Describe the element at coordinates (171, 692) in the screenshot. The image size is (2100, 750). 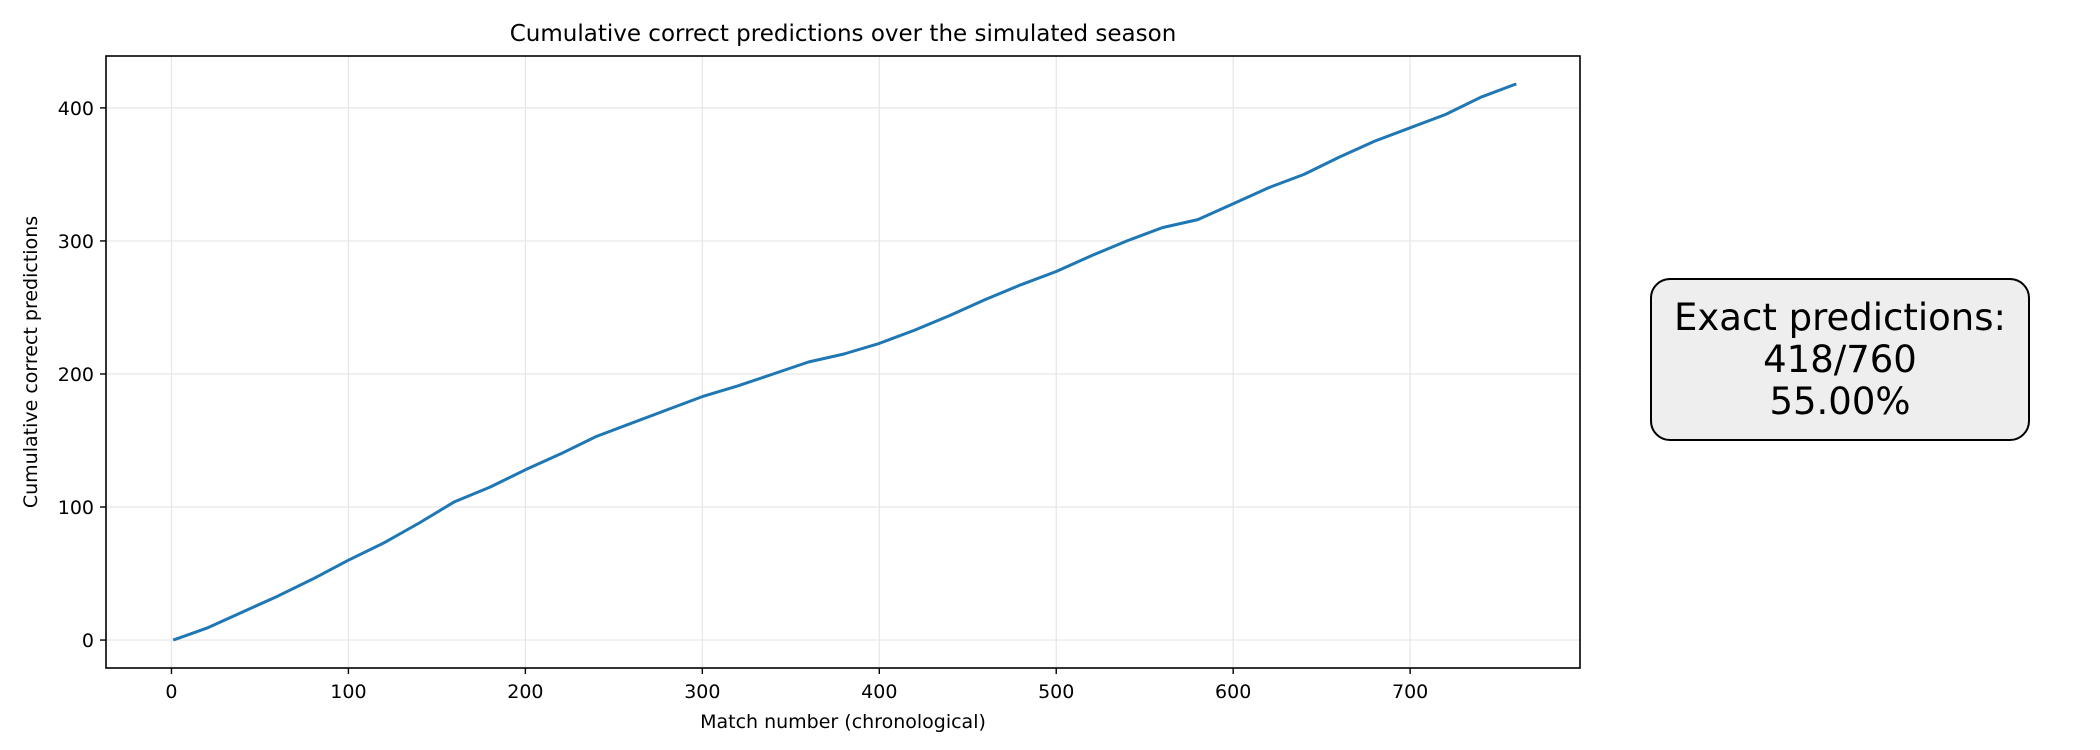
I see `x-tick-label: 0` at that location.